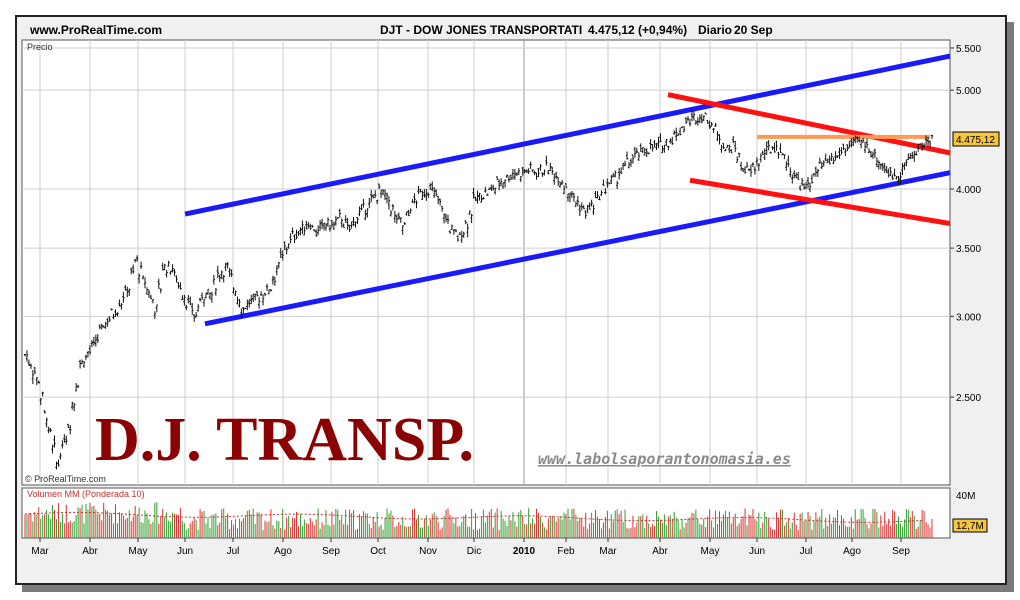 The height and width of the screenshot is (600, 1020). What do you see at coordinates (968, 398) in the screenshot?
I see `y-tick-label: 2.500` at bounding box center [968, 398].